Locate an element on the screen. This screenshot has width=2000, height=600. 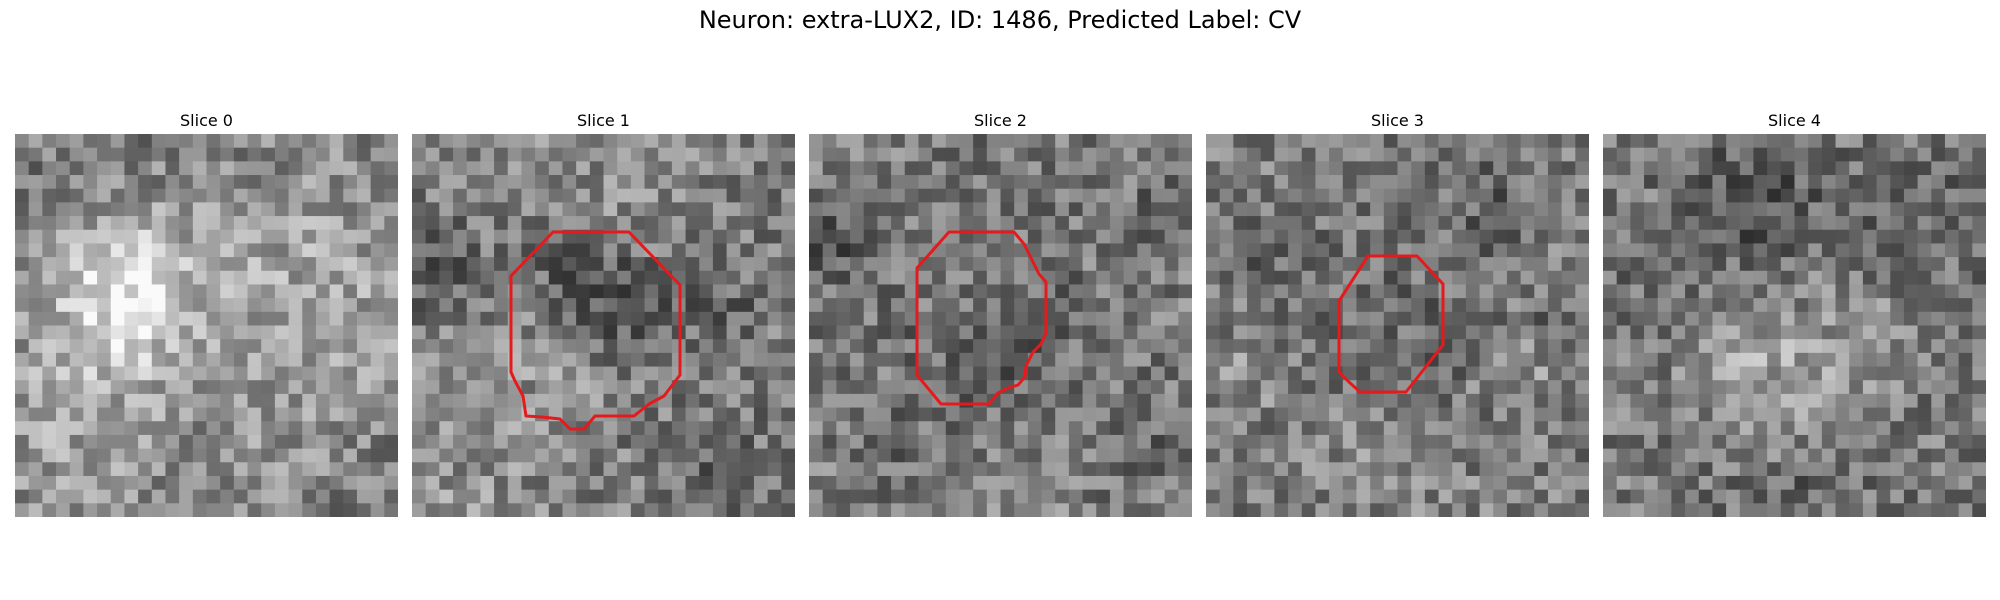
slice-title: Slice 0 is located at coordinates (206, 120).